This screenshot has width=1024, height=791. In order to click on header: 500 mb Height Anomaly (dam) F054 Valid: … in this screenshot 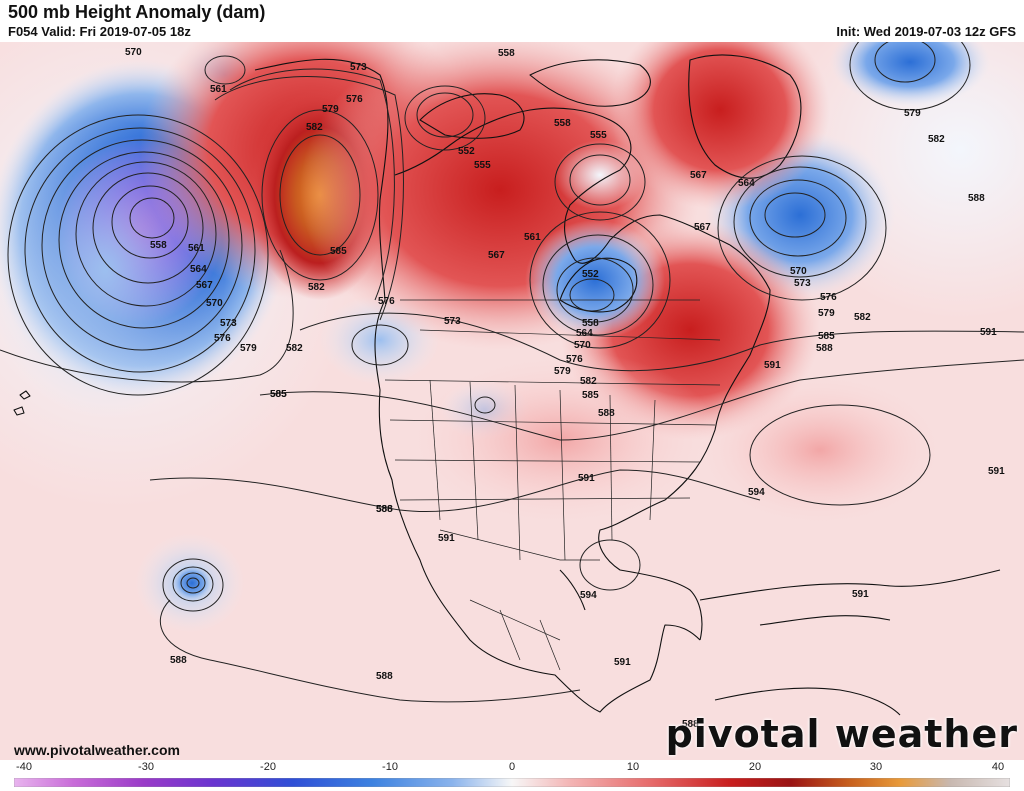, I will do `click(512, 21)`.